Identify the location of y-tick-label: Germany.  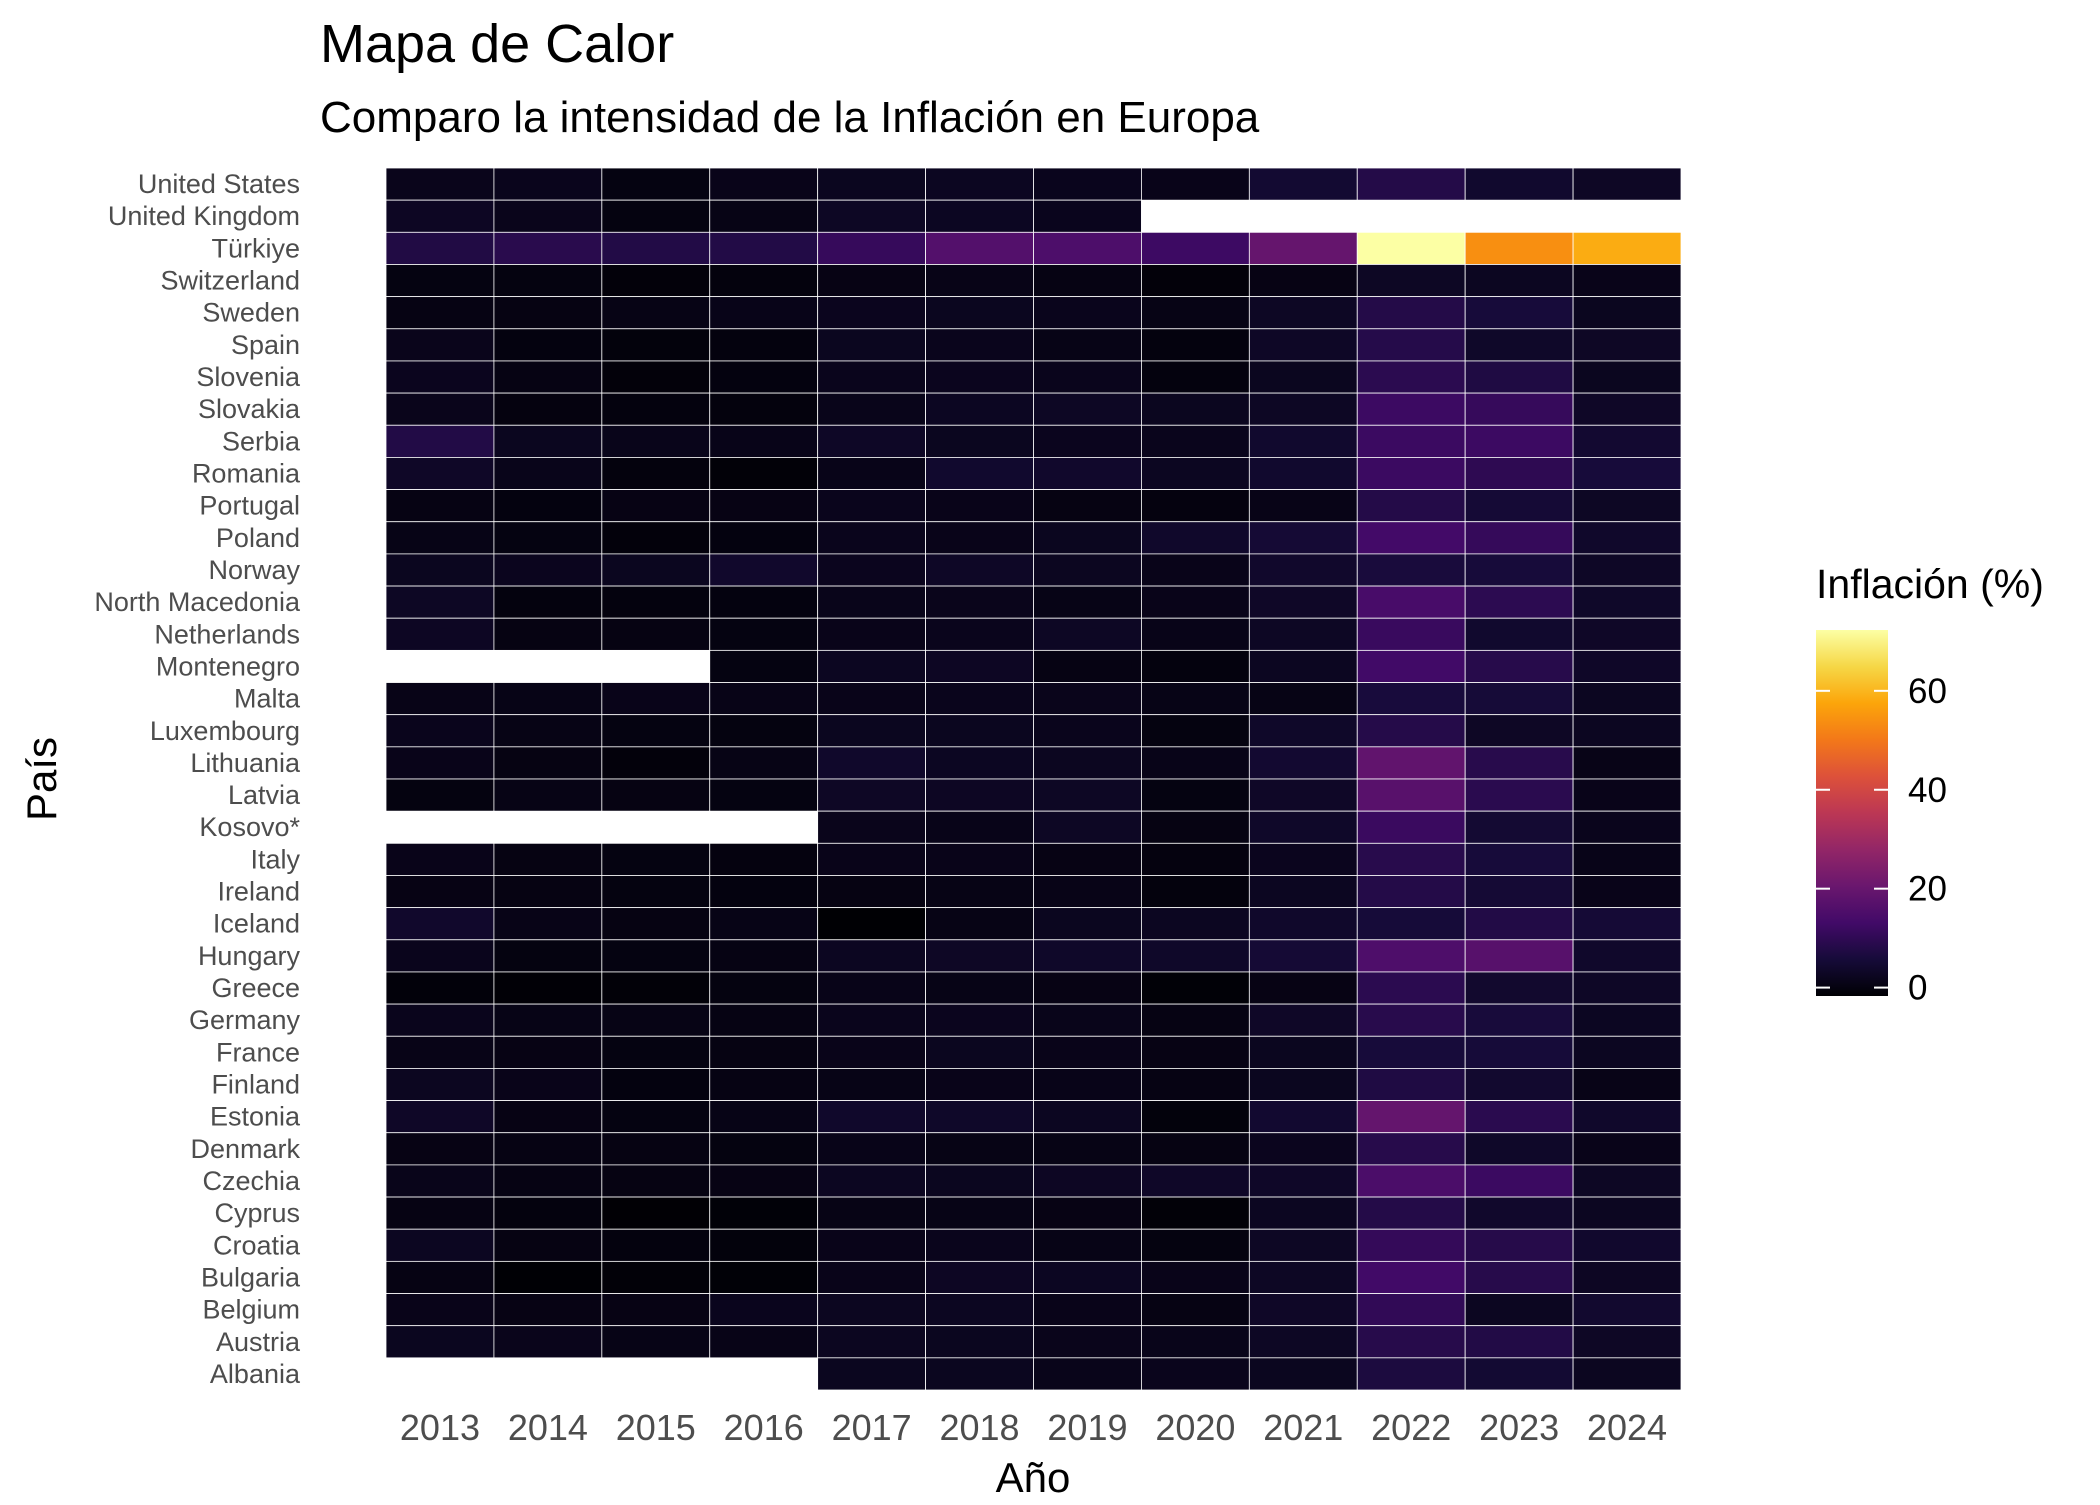
(245, 1020).